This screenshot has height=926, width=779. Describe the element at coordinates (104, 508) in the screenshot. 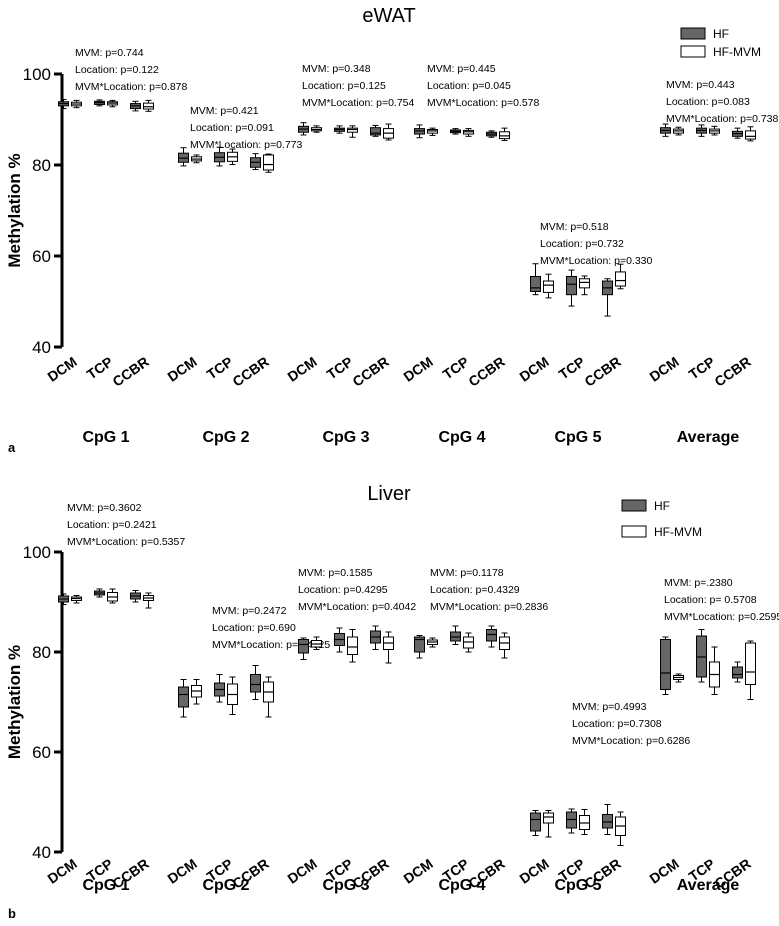

I see `stat-annotation: MVM: p=0.3602` at that location.